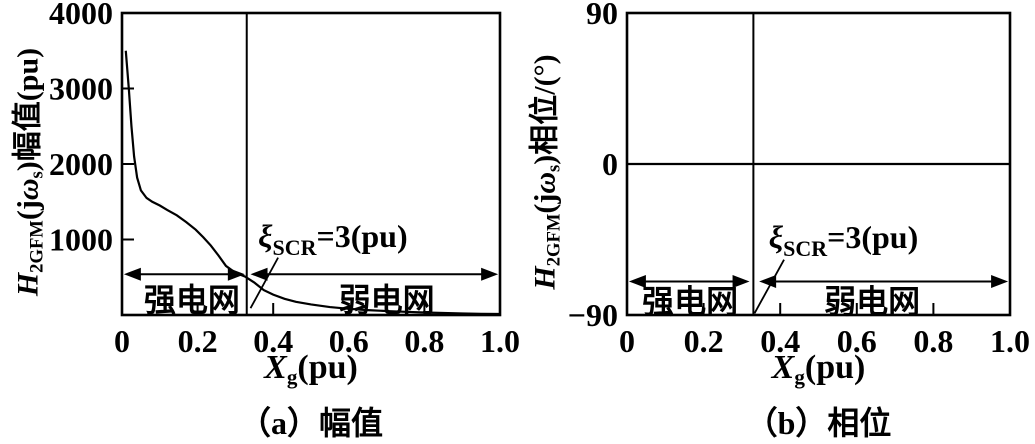 The height and width of the screenshot is (444, 1035). Describe the element at coordinates (81, 89) in the screenshot. I see `y-tick-label: 3000` at that location.